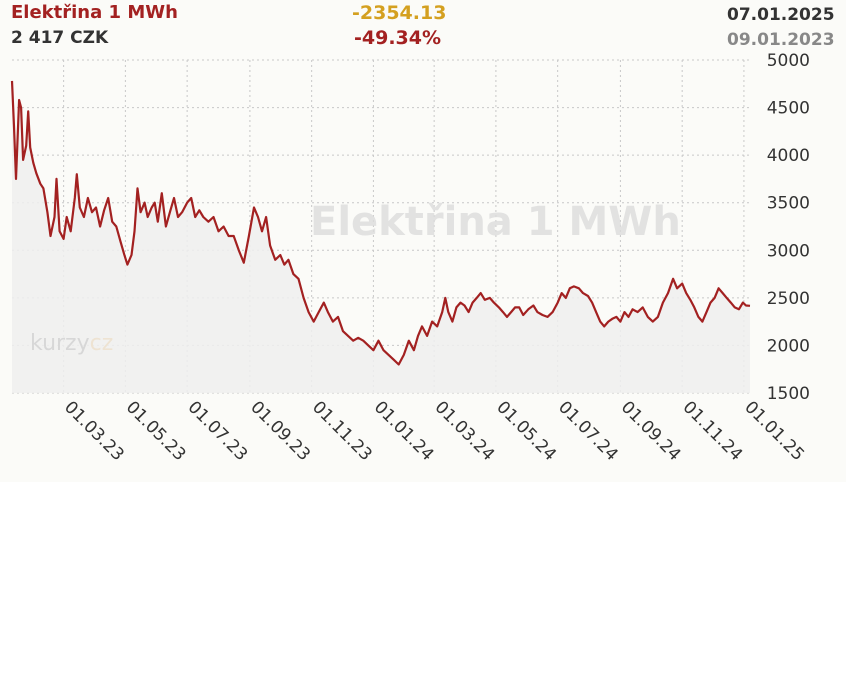 The height and width of the screenshot is (683, 846). Describe the element at coordinates (788, 299) in the screenshot. I see `y-tick-label: 2500` at that location.